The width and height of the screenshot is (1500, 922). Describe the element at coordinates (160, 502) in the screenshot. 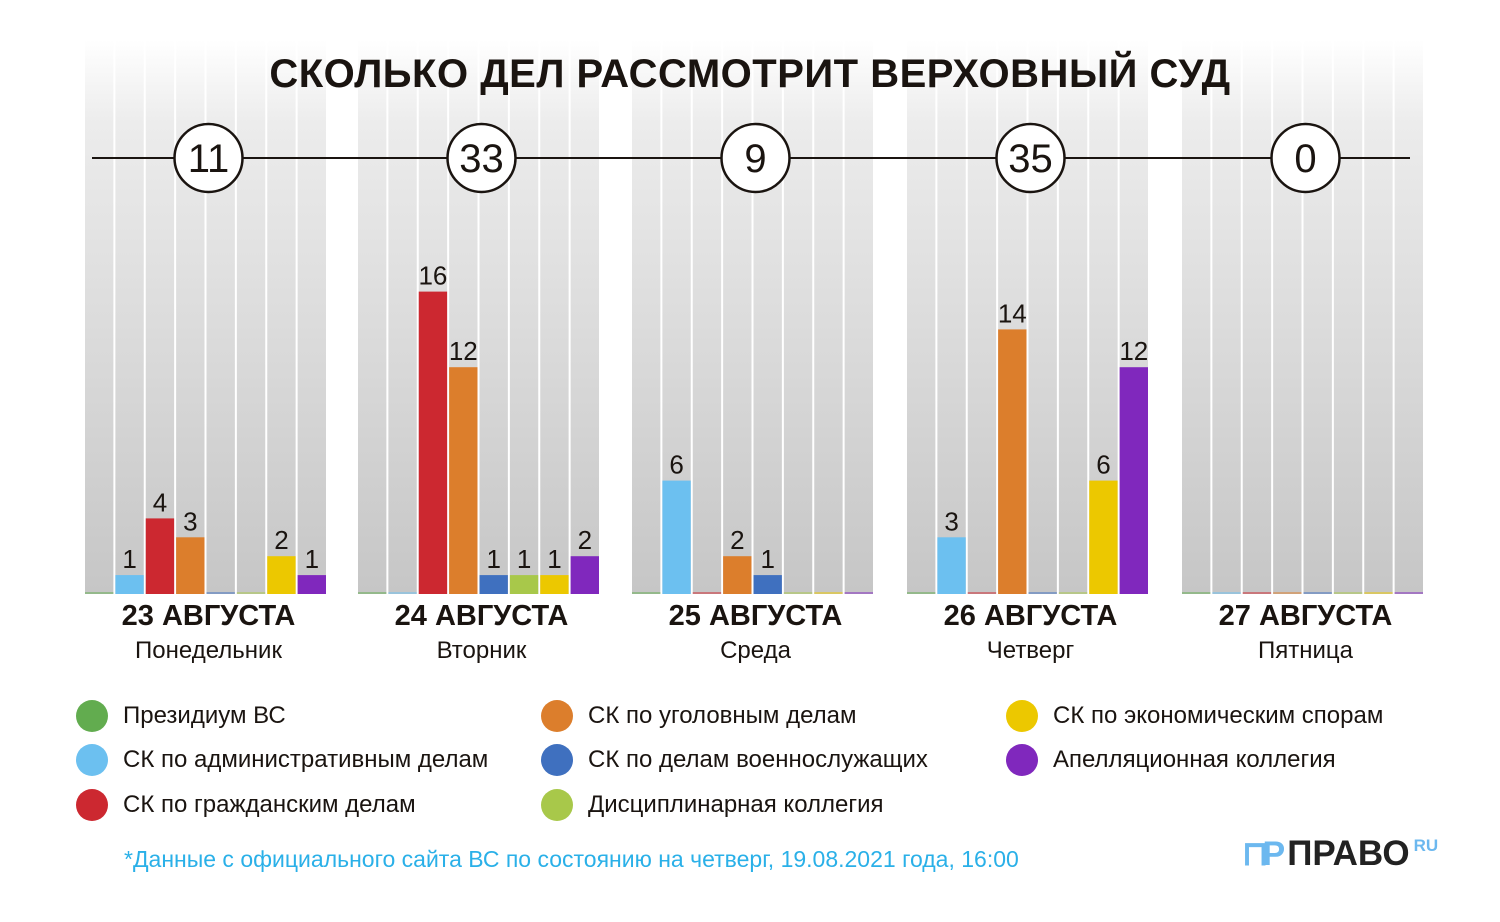

I see `bar-value-label: 4` at that location.